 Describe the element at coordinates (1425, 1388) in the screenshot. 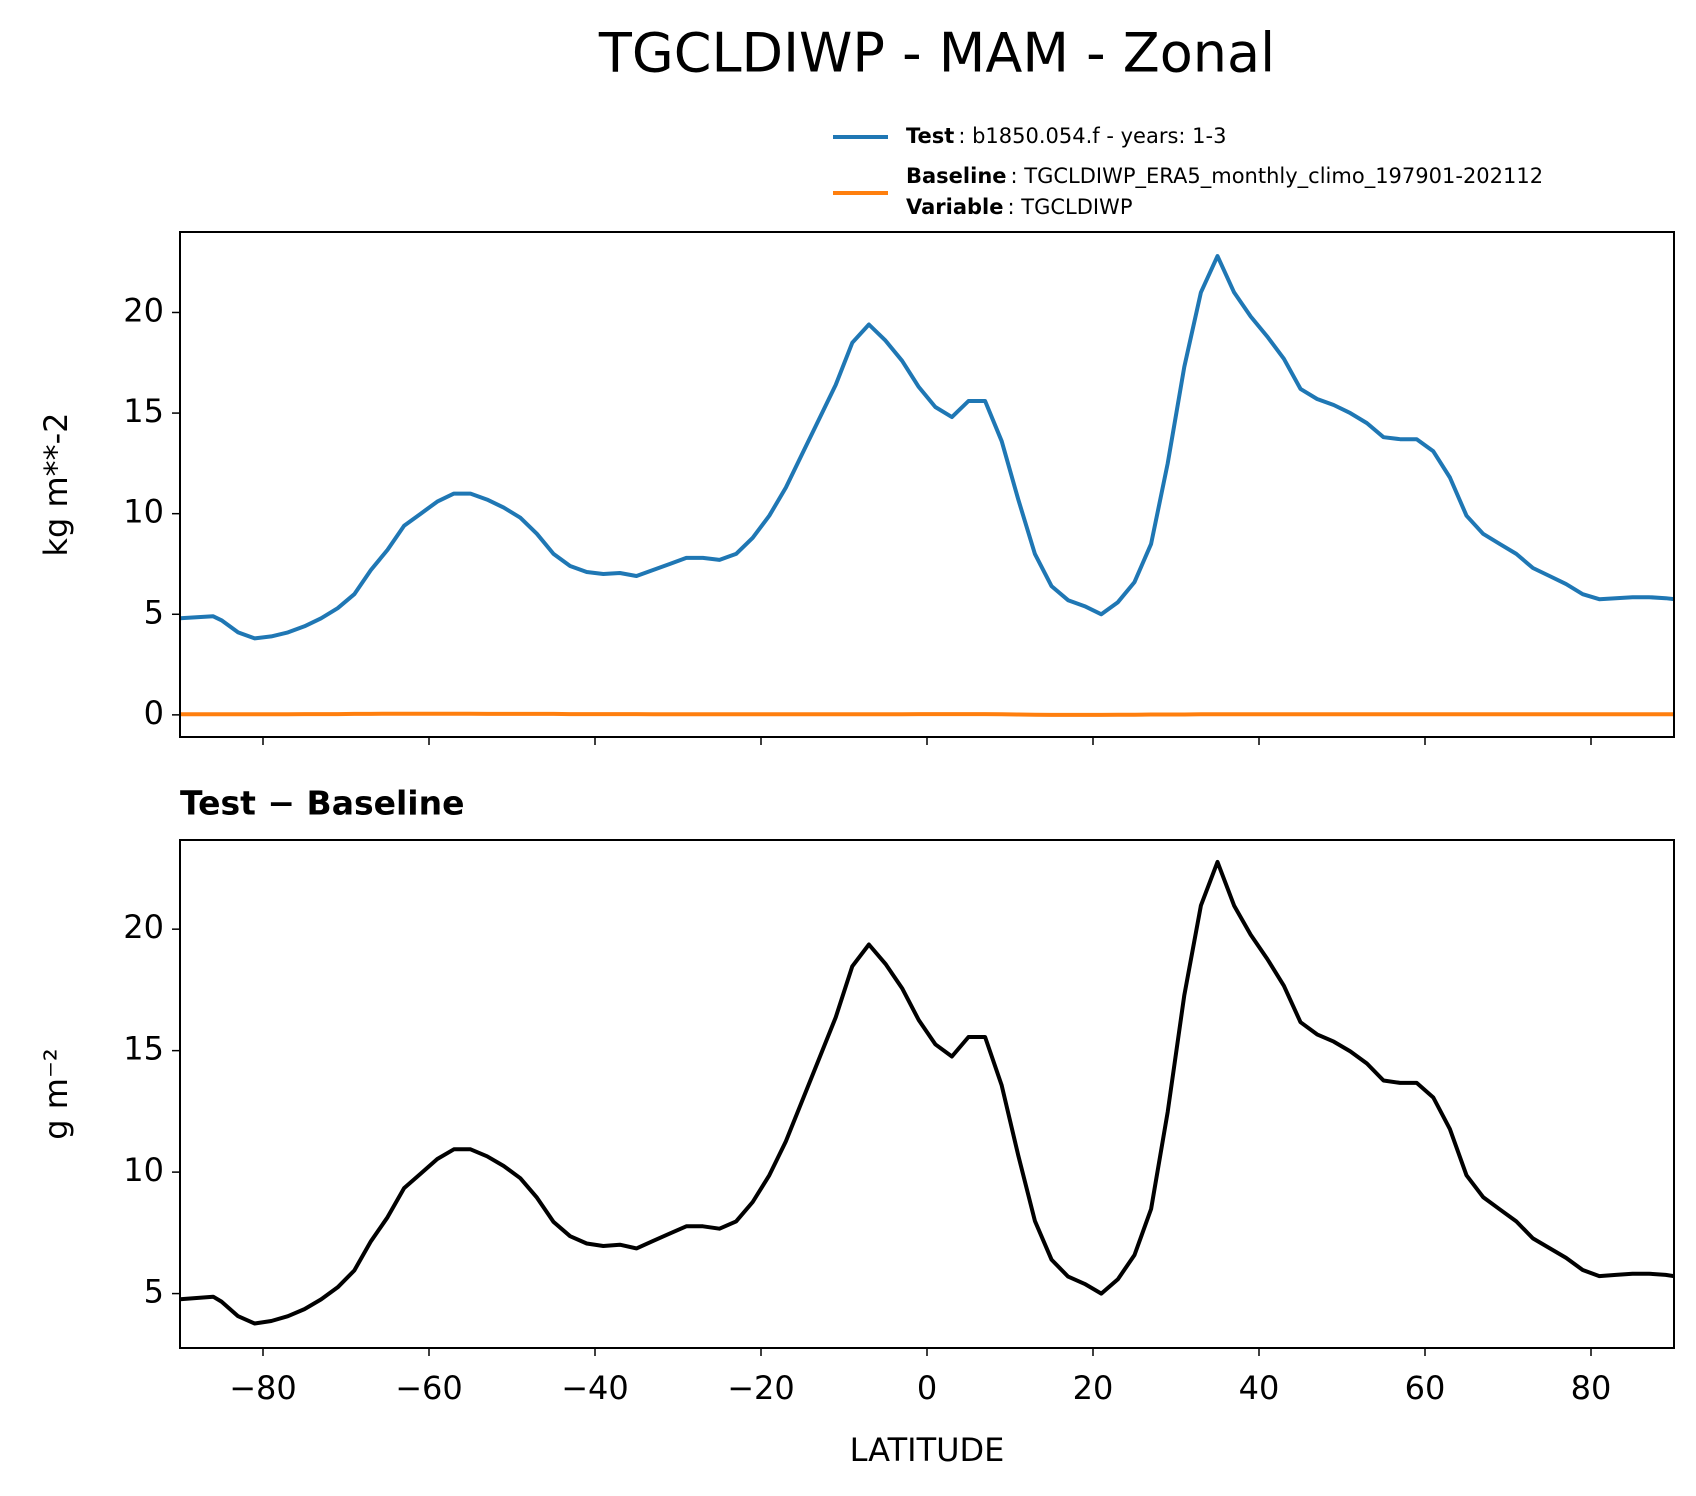

I see `x-tick-label: 60` at that location.